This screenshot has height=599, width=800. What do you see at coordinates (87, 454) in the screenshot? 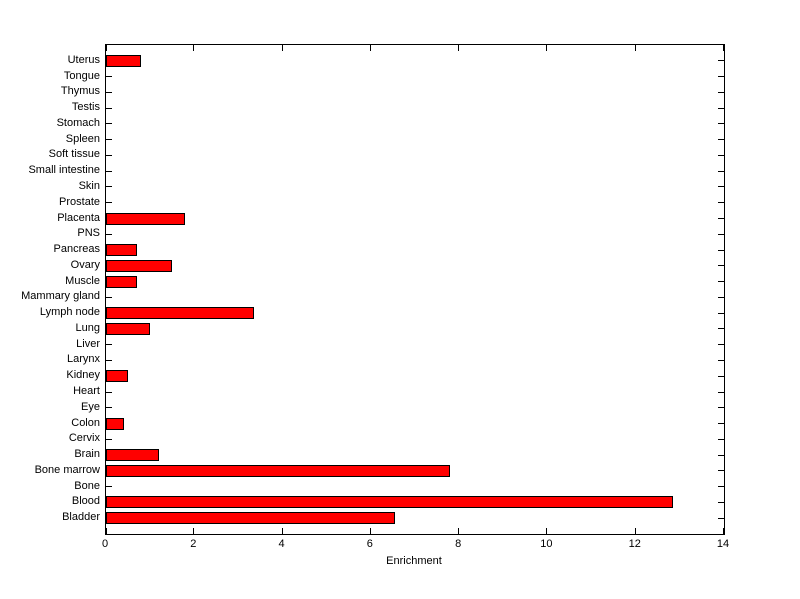
I see `category-label-brain: Brain` at bounding box center [87, 454].